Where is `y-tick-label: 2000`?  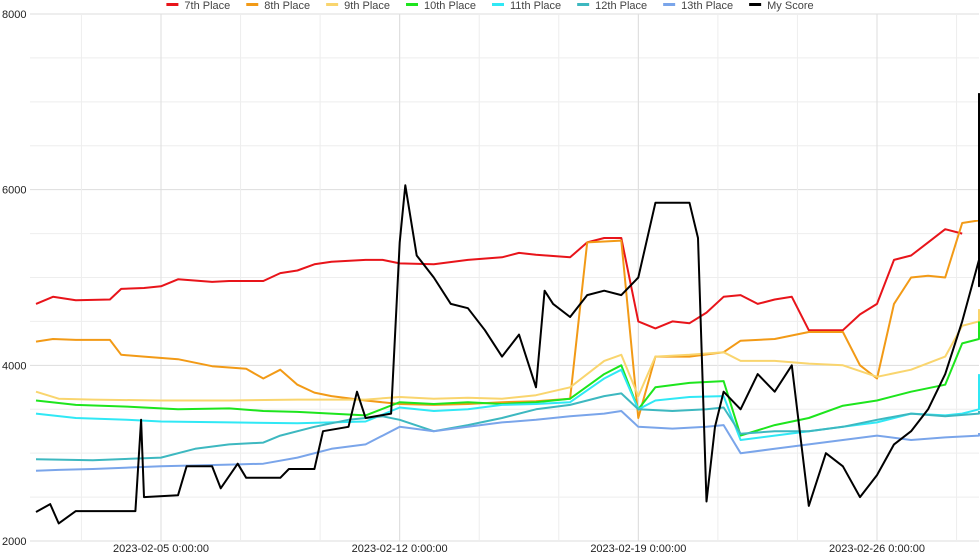
y-tick-label: 2000 is located at coordinates (14, 542).